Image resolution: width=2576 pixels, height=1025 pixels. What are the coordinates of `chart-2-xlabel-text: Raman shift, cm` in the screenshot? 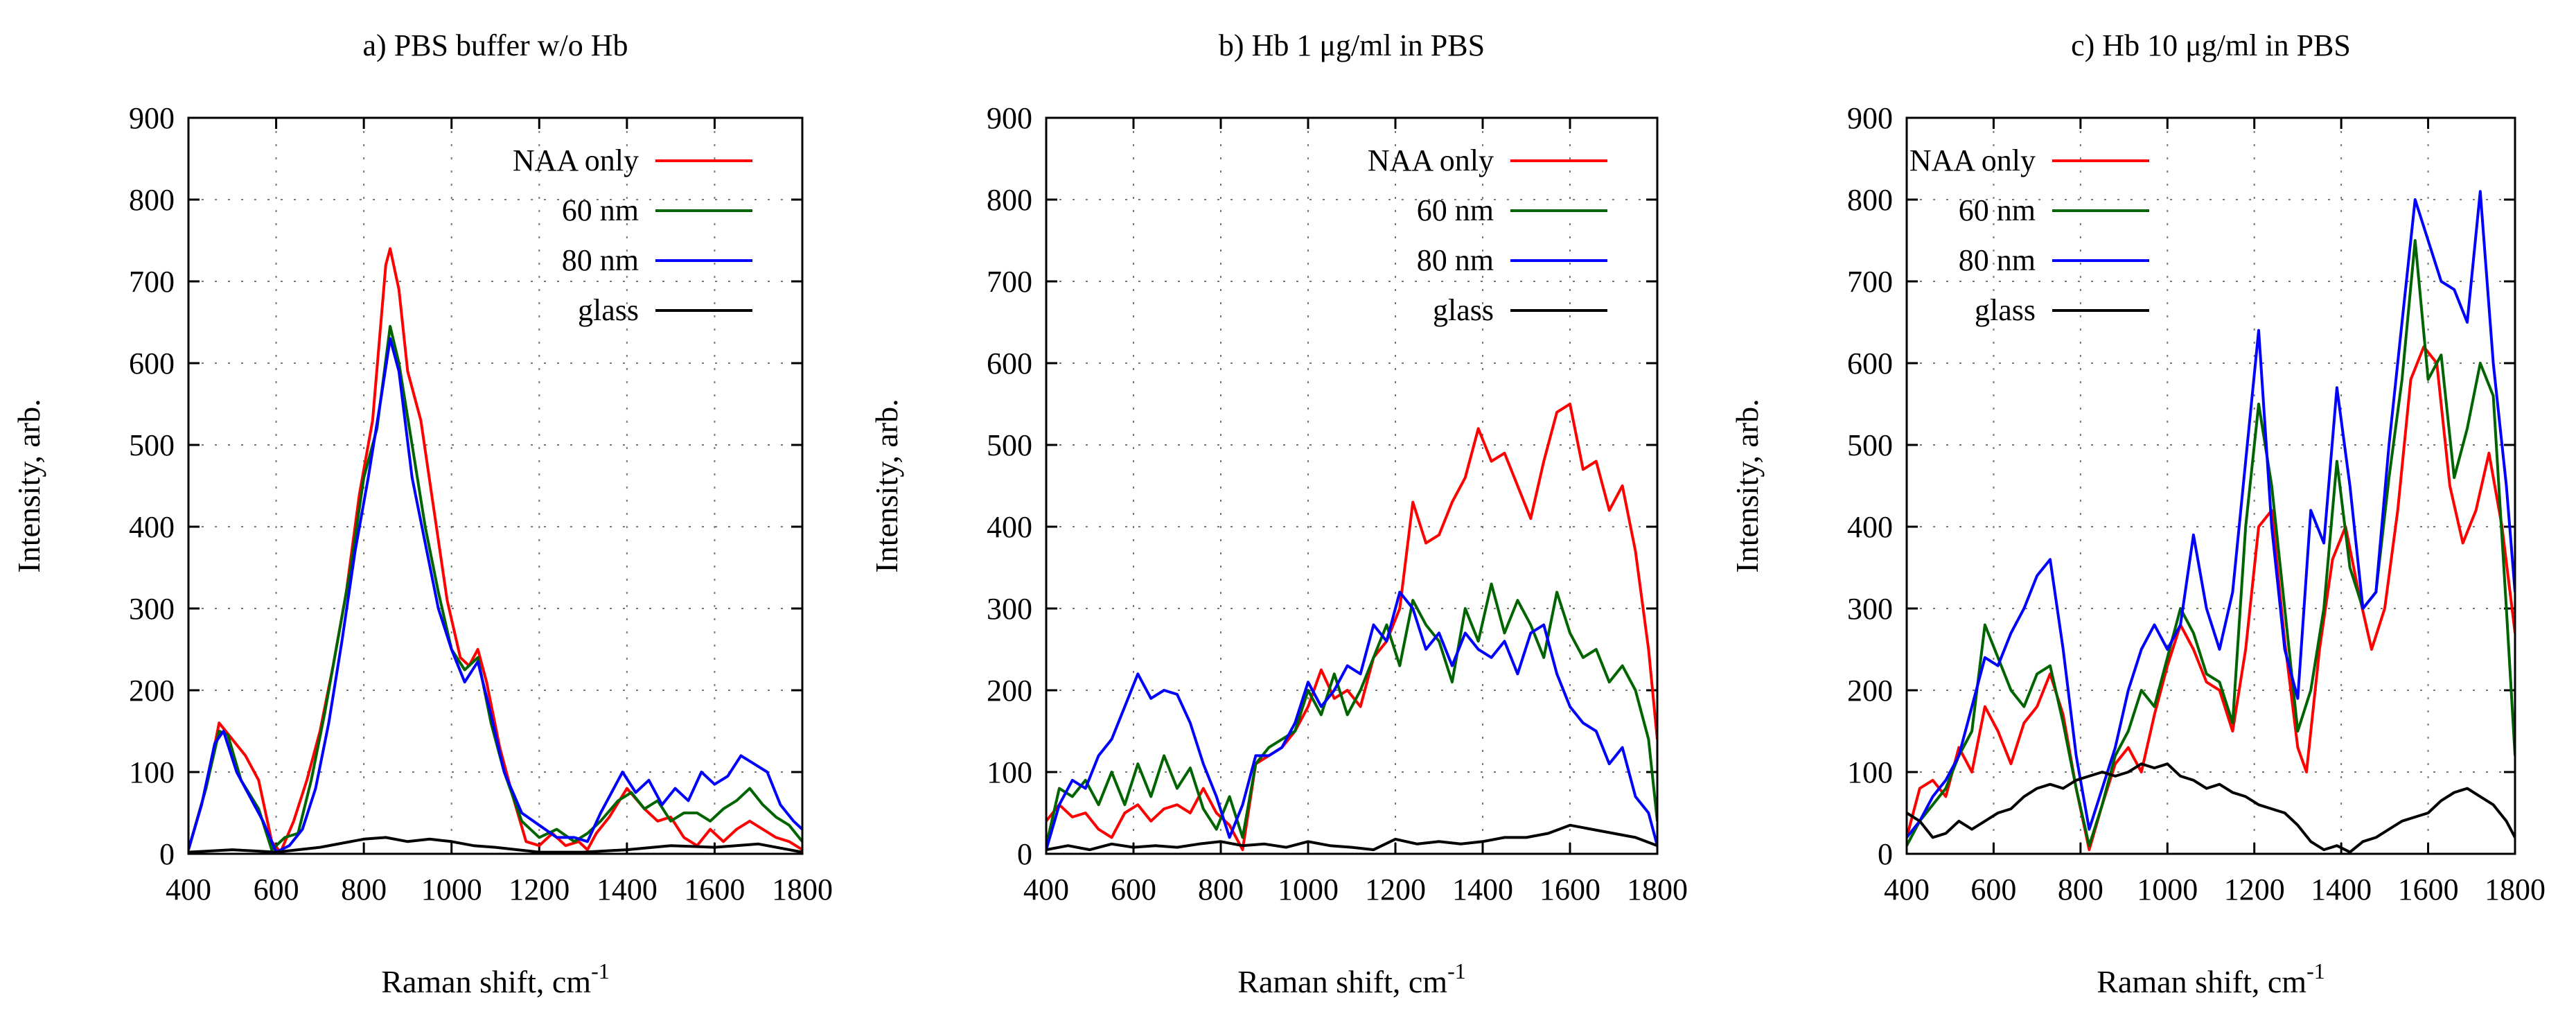 It's located at (2201, 981).